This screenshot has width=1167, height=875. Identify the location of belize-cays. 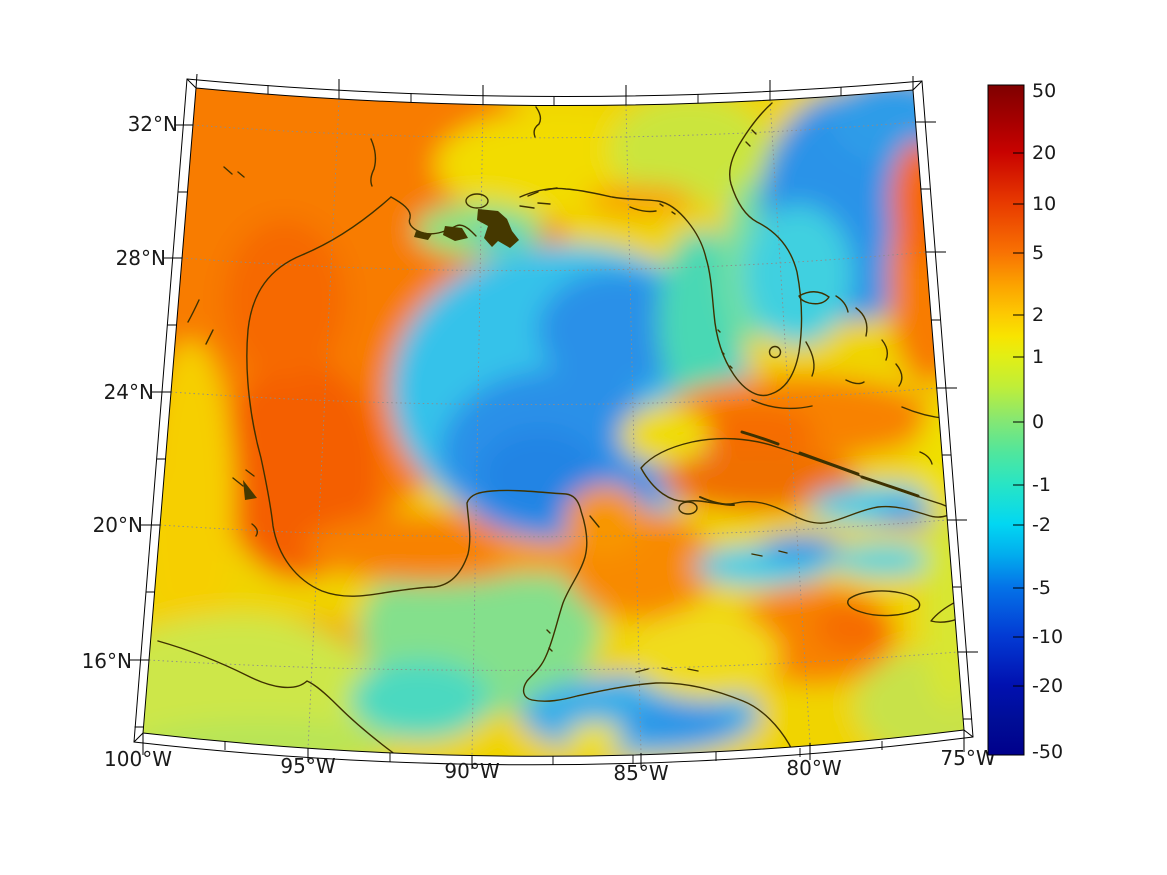
(549, 640).